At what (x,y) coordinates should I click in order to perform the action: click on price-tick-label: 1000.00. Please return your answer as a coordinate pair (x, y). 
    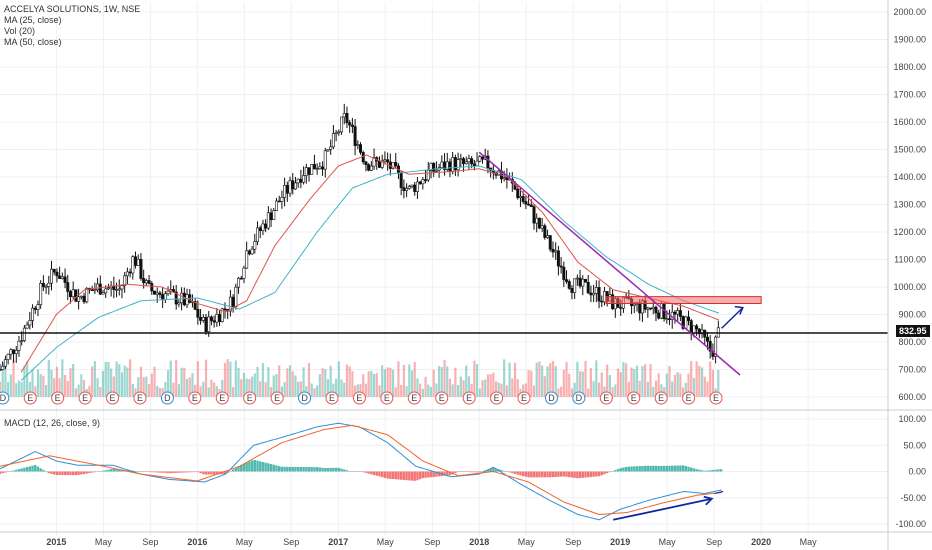
    Looking at the image, I should click on (909, 287).